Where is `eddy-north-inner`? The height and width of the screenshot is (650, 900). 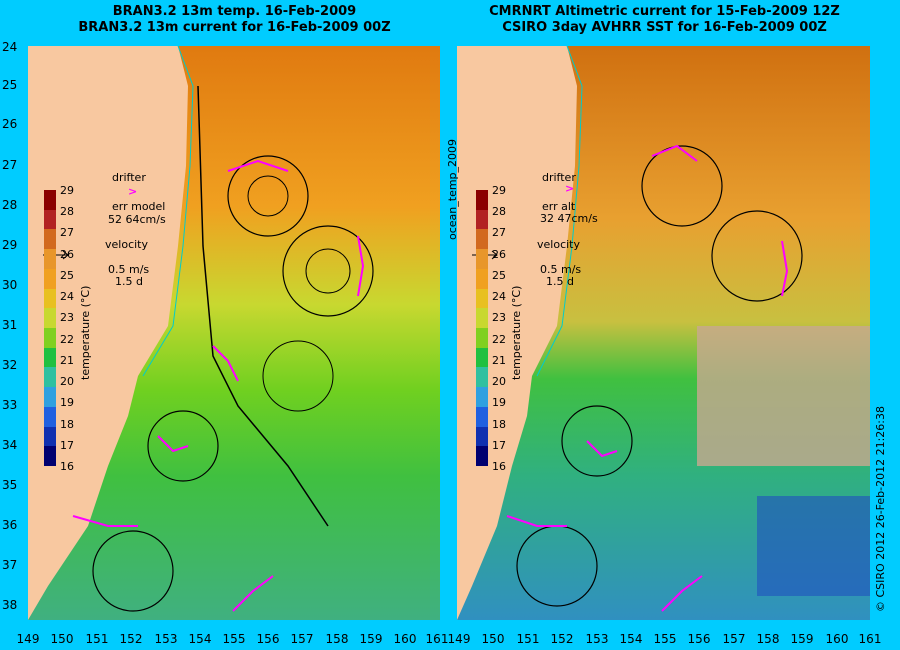
eddy-north-inner is located at coordinates (268, 196).